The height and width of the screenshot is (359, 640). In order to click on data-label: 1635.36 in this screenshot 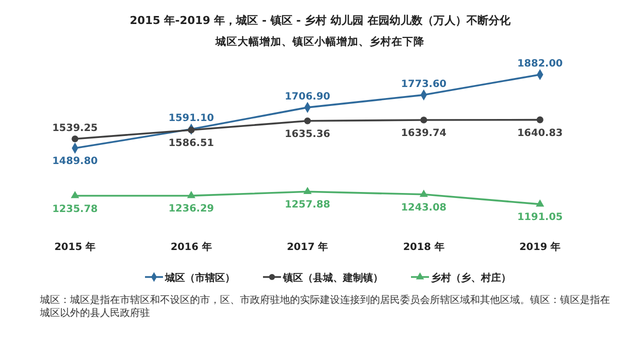, I will do `click(307, 134)`.